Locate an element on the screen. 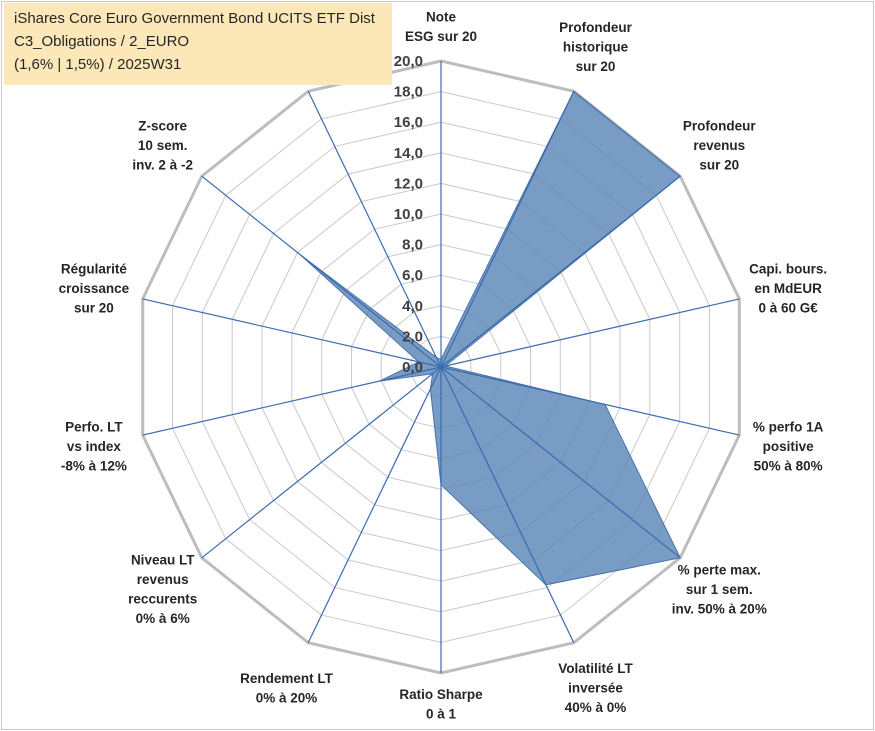 The image size is (875, 731). axis-label: Volatilité LT inversée 40% à 0% is located at coordinates (595, 688).